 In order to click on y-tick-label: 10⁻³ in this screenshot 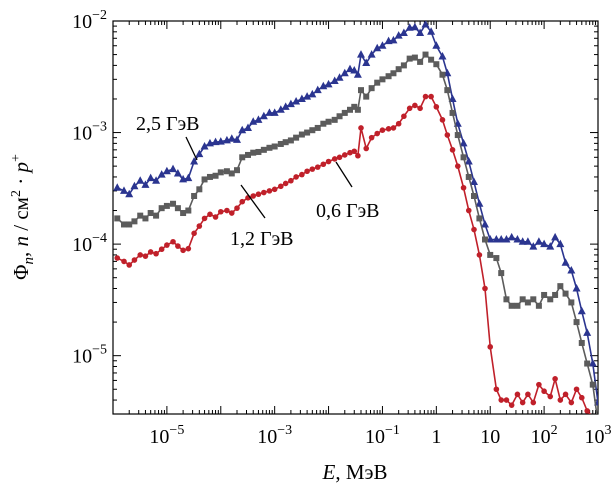, I will do `click(89, 132)`.